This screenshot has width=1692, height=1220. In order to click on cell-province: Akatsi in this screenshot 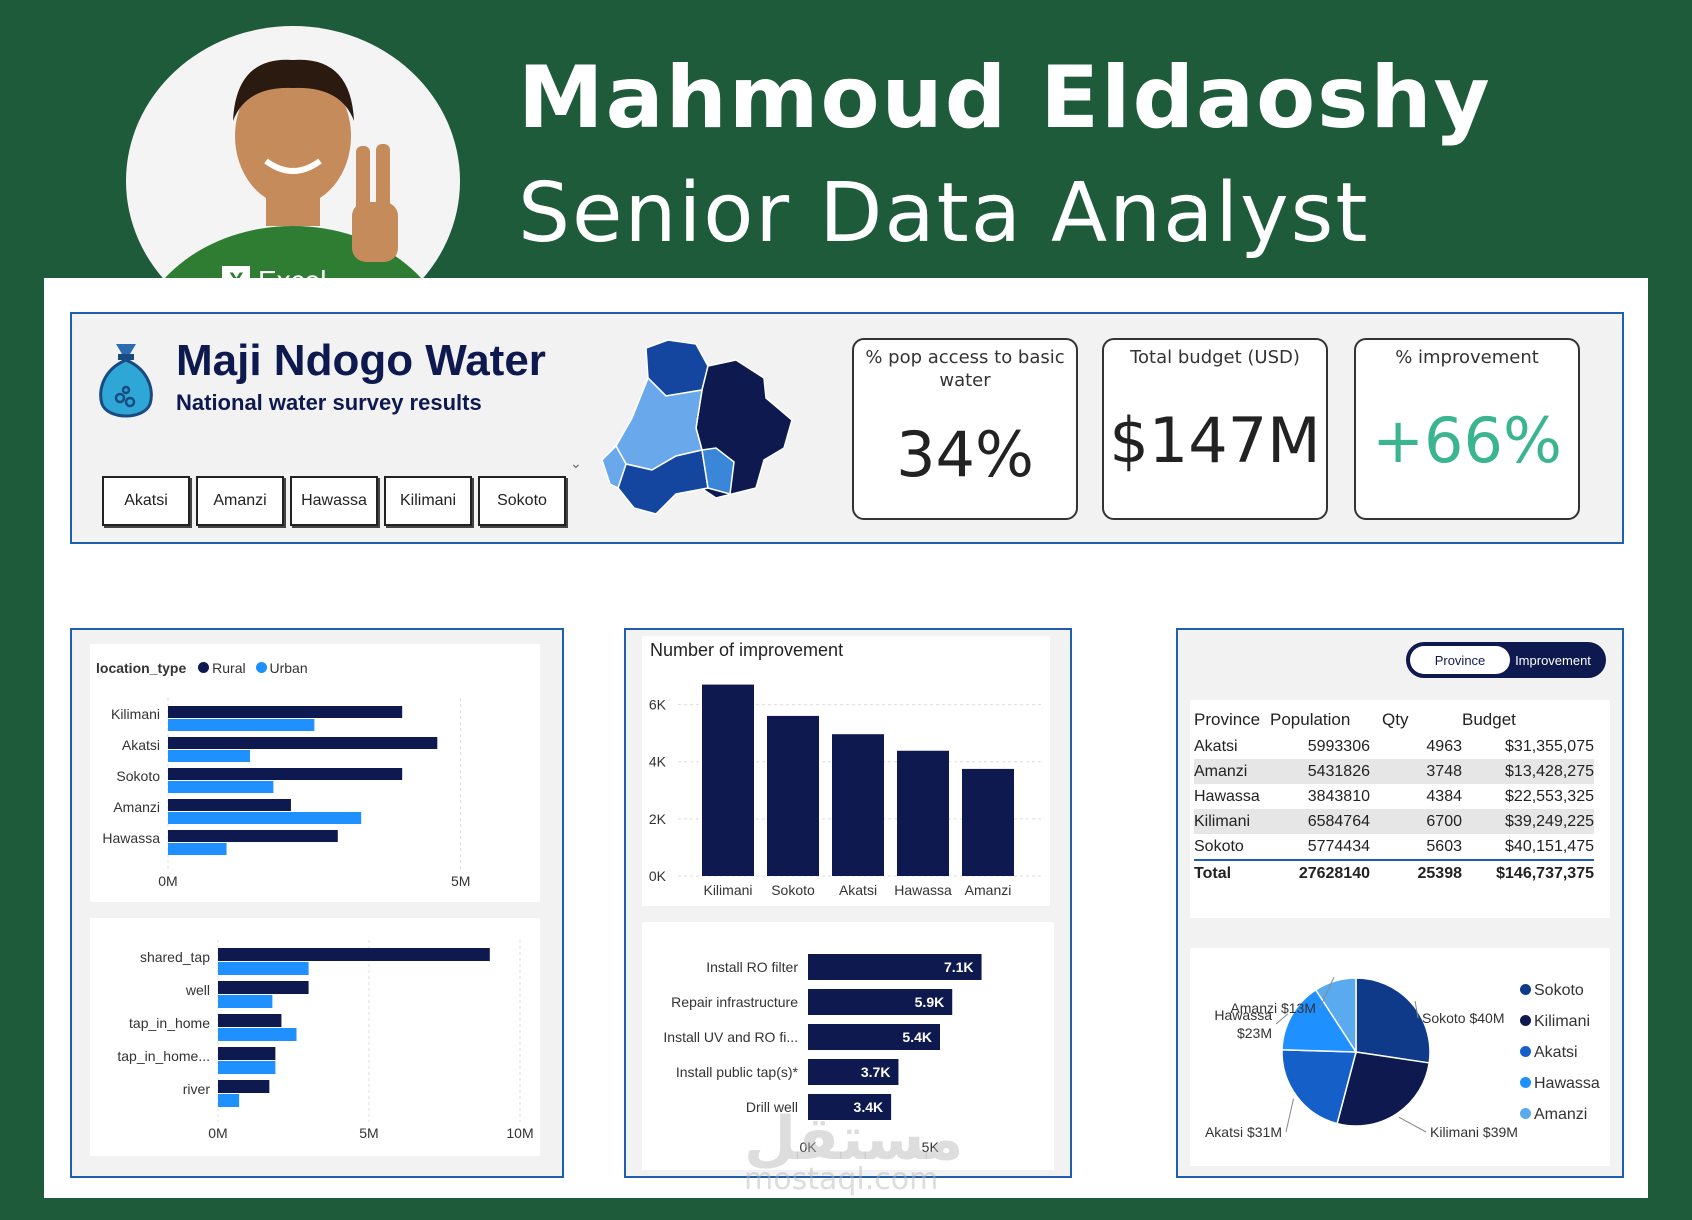, I will do `click(1216, 746)`.